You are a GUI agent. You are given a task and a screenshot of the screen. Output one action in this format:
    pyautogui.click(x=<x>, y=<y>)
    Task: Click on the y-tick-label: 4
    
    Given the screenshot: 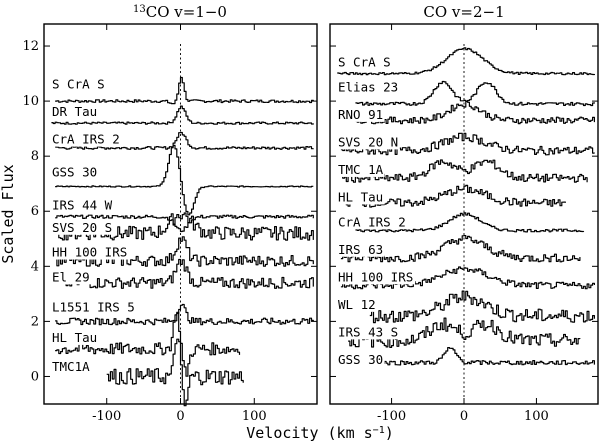 What is the action you would take?
    pyautogui.click(x=35, y=266)
    